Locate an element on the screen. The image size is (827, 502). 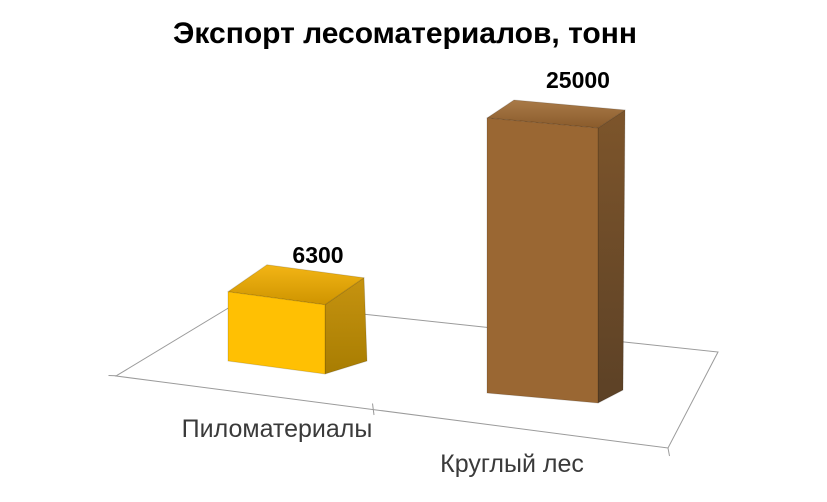
bar-1-top-face is located at coordinates (556, 114).